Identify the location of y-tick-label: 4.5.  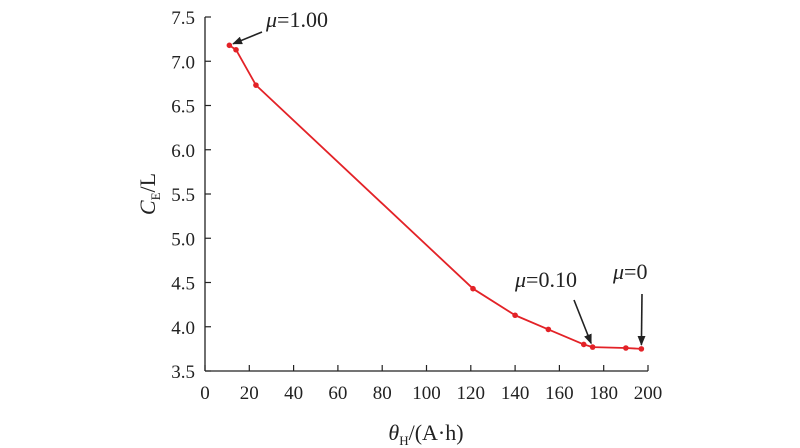
(183, 284).